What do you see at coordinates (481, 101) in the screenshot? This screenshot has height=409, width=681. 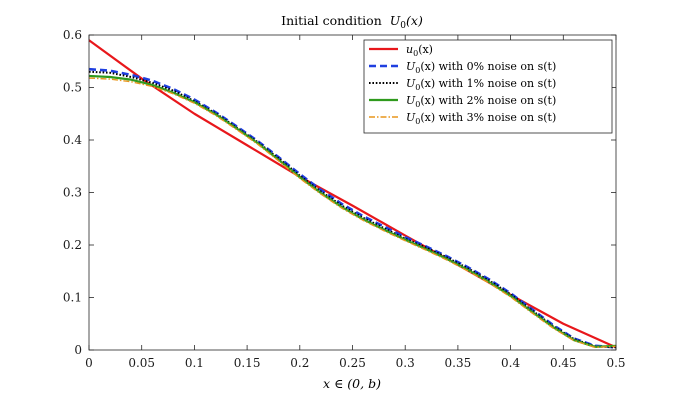 I see `legend-label-3: U0(x) with 2% noise on s(t)` at bounding box center [481, 101].